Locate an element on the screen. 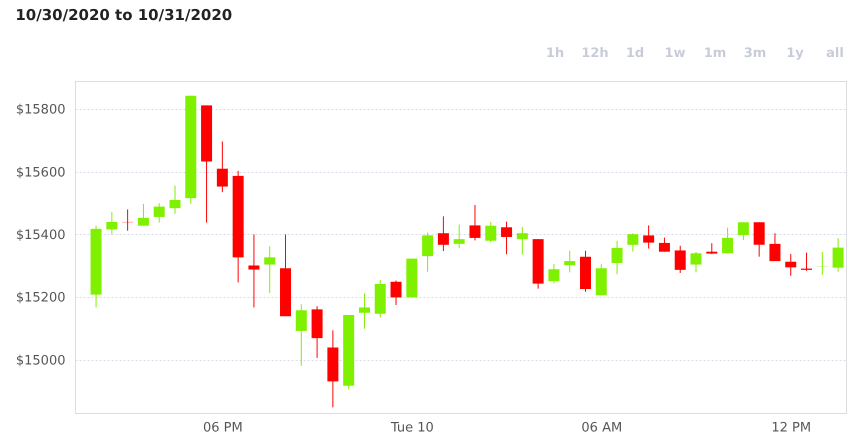 The image size is (861, 442). y-tick-label: $15000 is located at coordinates (41, 360).